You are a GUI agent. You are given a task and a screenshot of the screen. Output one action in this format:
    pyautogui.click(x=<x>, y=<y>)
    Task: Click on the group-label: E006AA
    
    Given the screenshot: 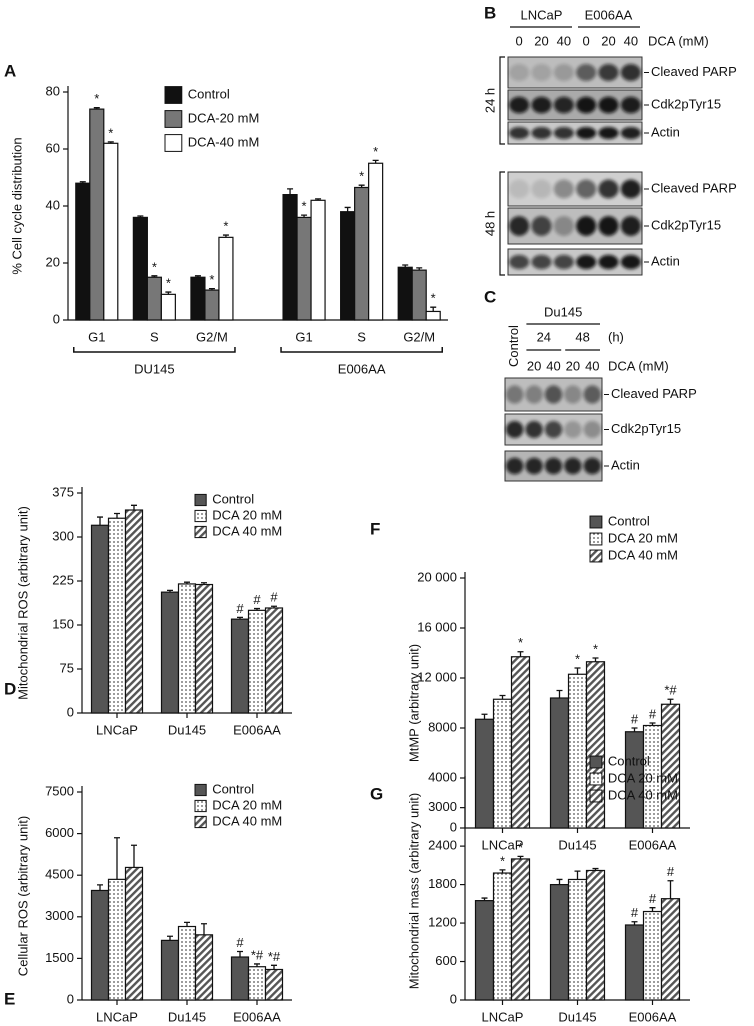 What is the action you would take?
    pyautogui.click(x=362, y=368)
    